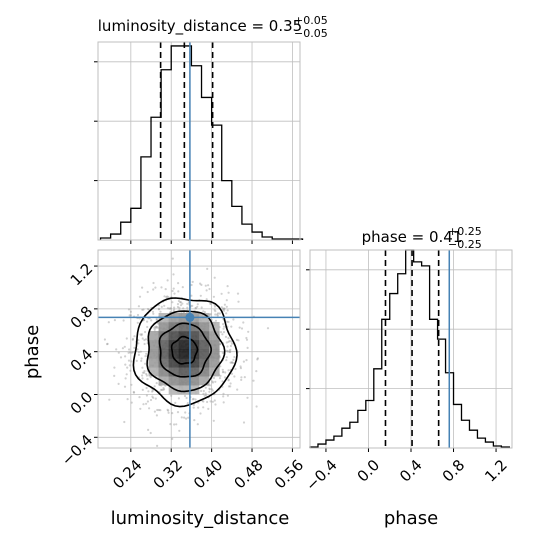  What do you see at coordinates (32, 352) in the screenshot?
I see `y-axis-label: phase` at bounding box center [32, 352].